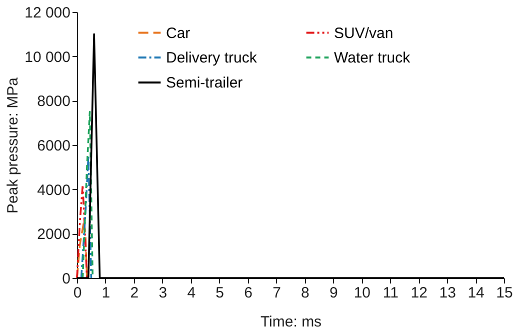 This screenshot has height=331, width=520. Describe the element at coordinates (191, 293) in the screenshot. I see `x-tick-label: 4` at that location.